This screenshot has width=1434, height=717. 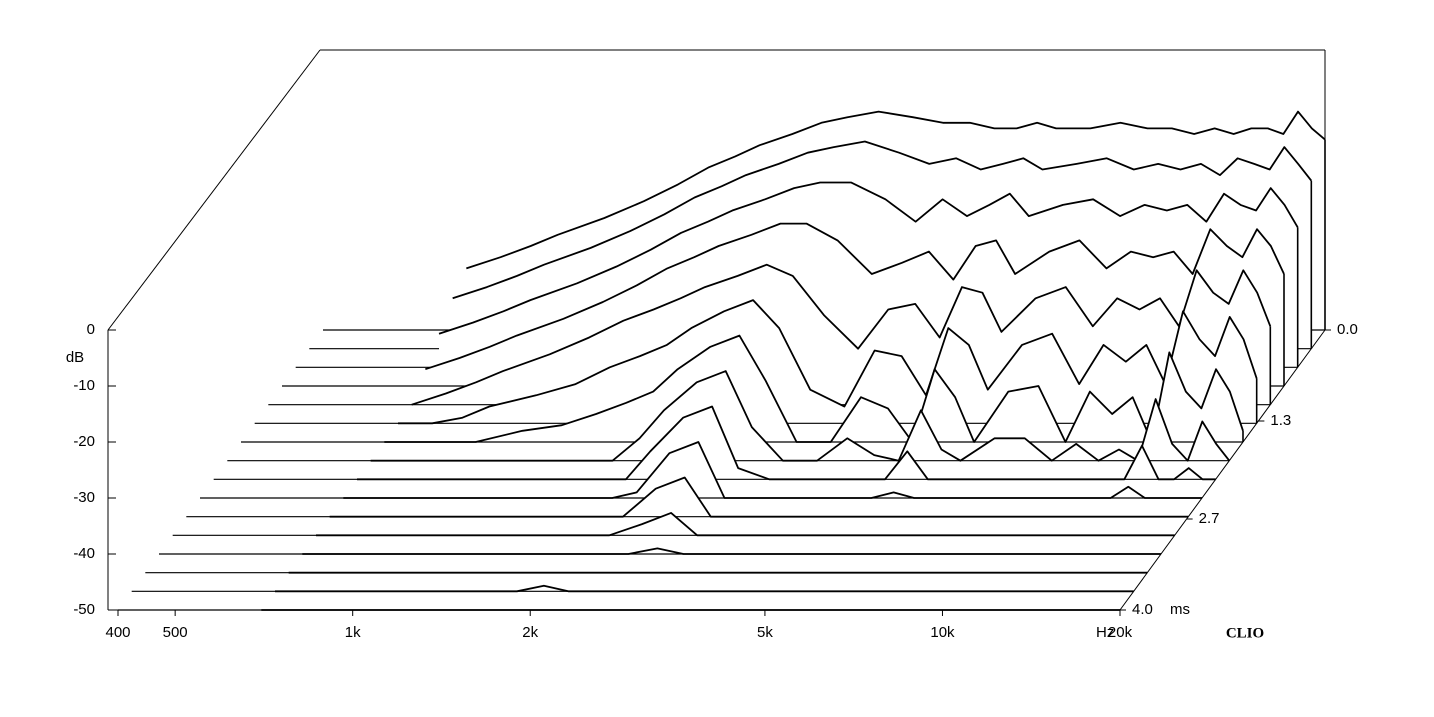 I want to click on x-tick-label: 500, so click(x=175, y=632).